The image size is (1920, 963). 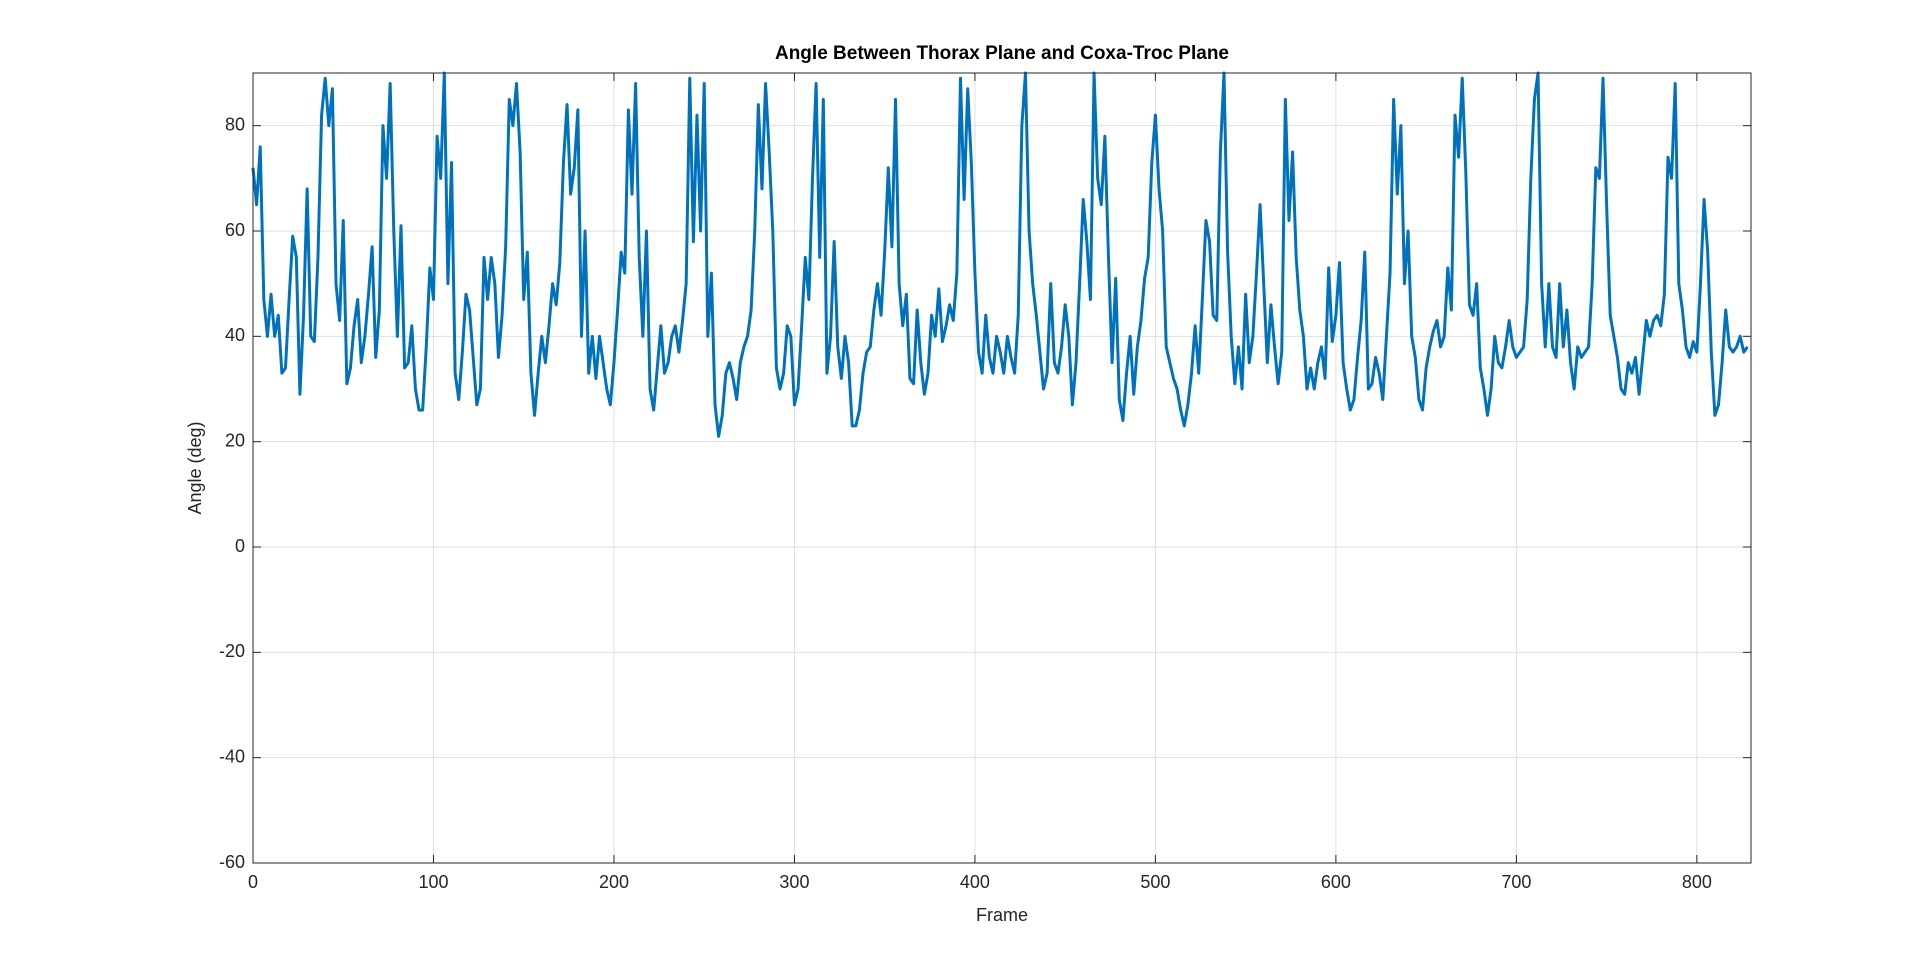 I want to click on y-axis-label: Angle (deg), so click(x=195, y=467).